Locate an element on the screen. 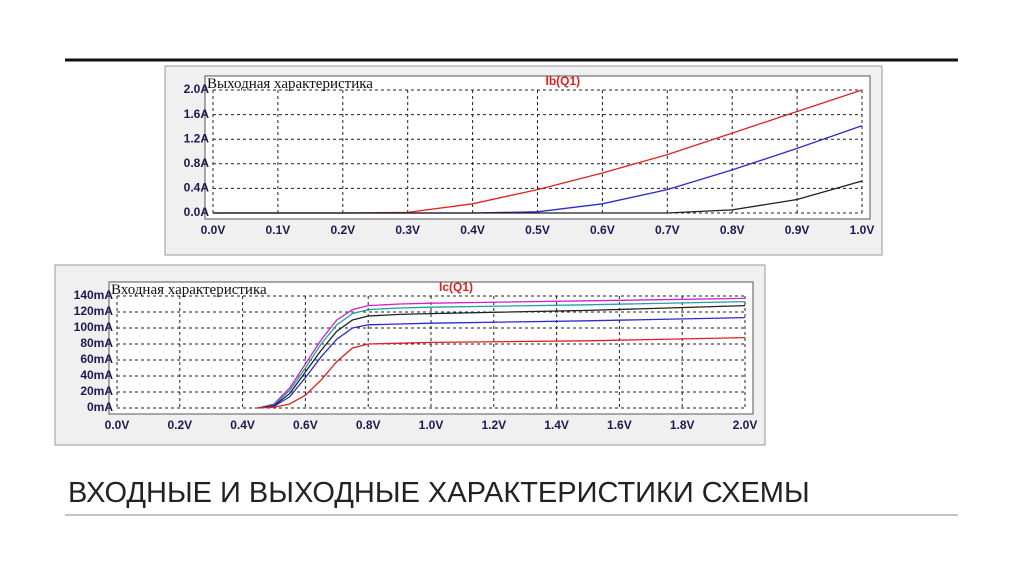  y-tick-label: 120mA is located at coordinates (94, 311).